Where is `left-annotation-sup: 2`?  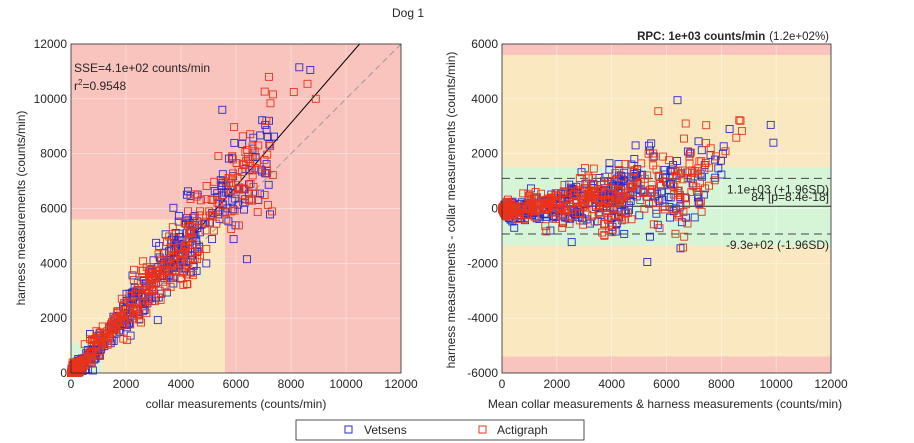
left-annotation-sup: 2 is located at coordinates (80, 82).